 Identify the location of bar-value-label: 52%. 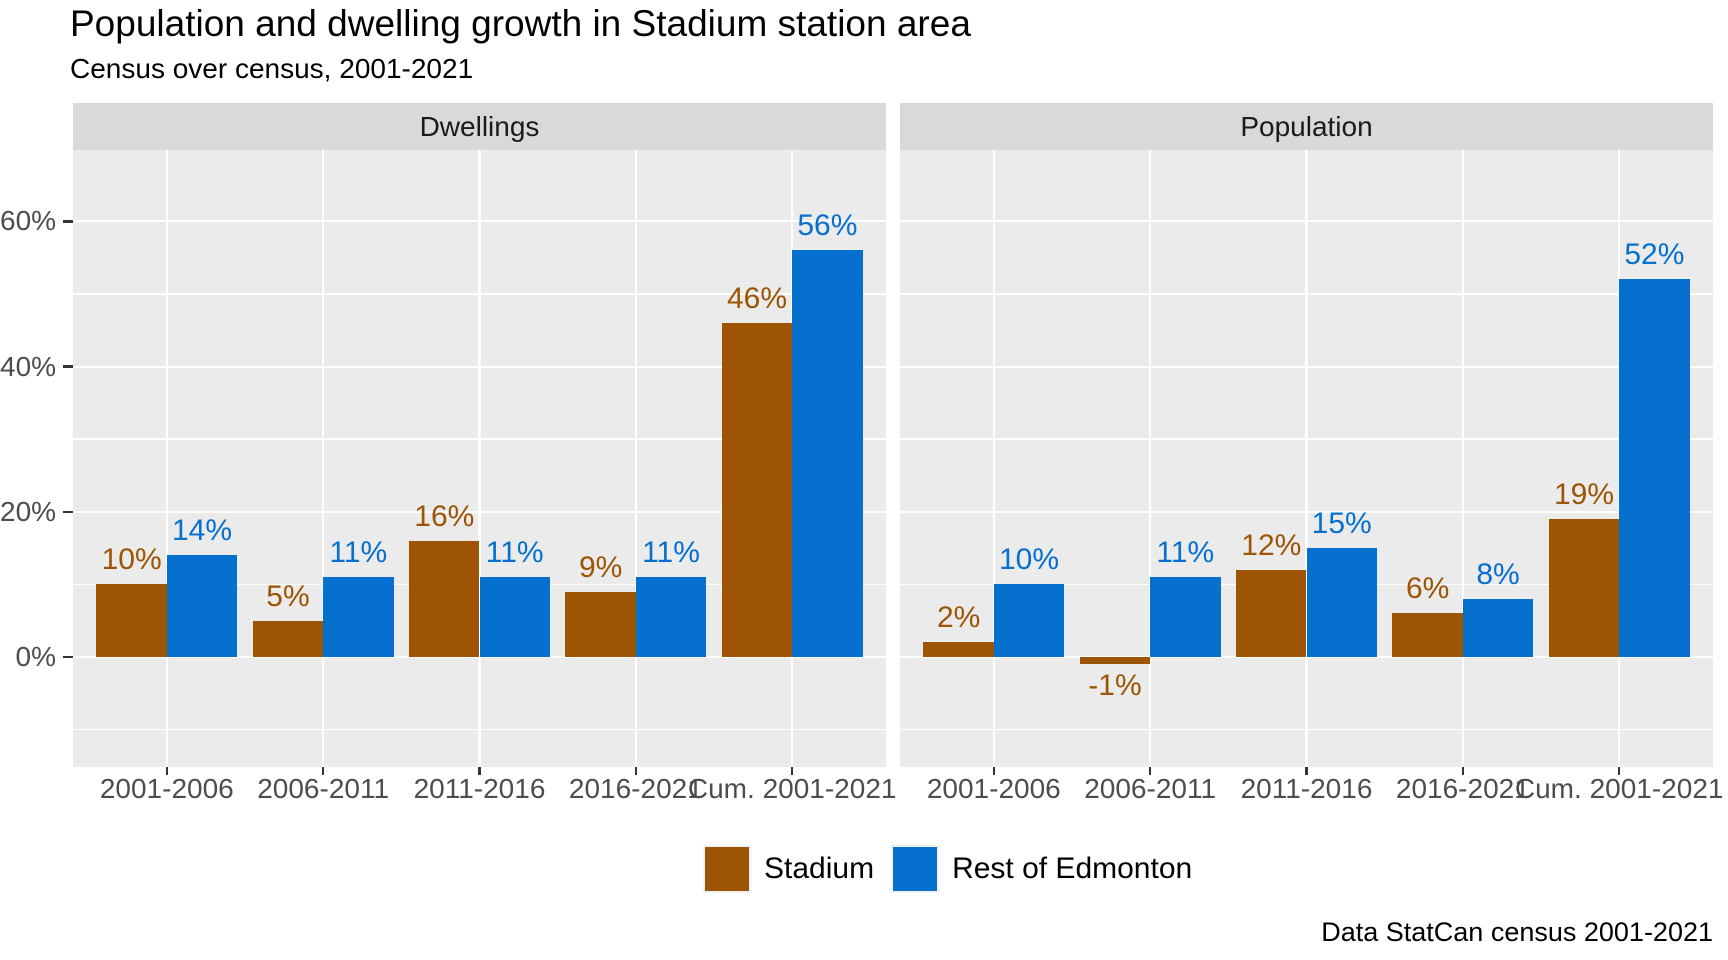
(1654, 255).